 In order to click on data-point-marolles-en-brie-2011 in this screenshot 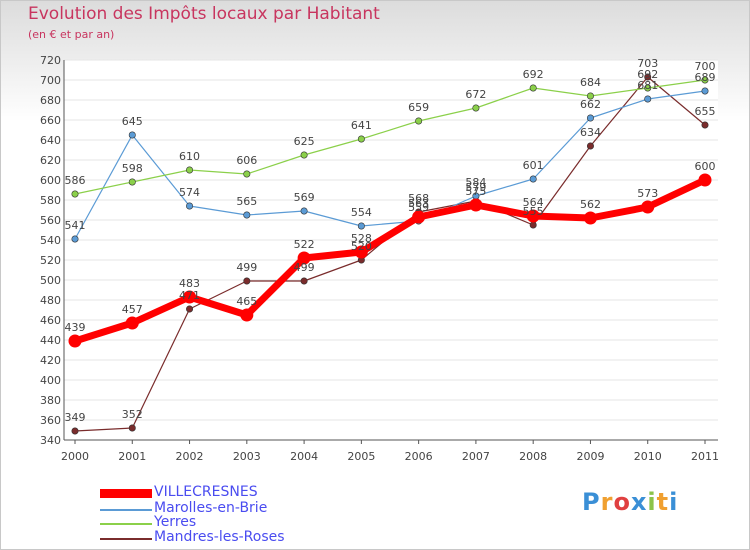, I will do `click(705, 91)`.